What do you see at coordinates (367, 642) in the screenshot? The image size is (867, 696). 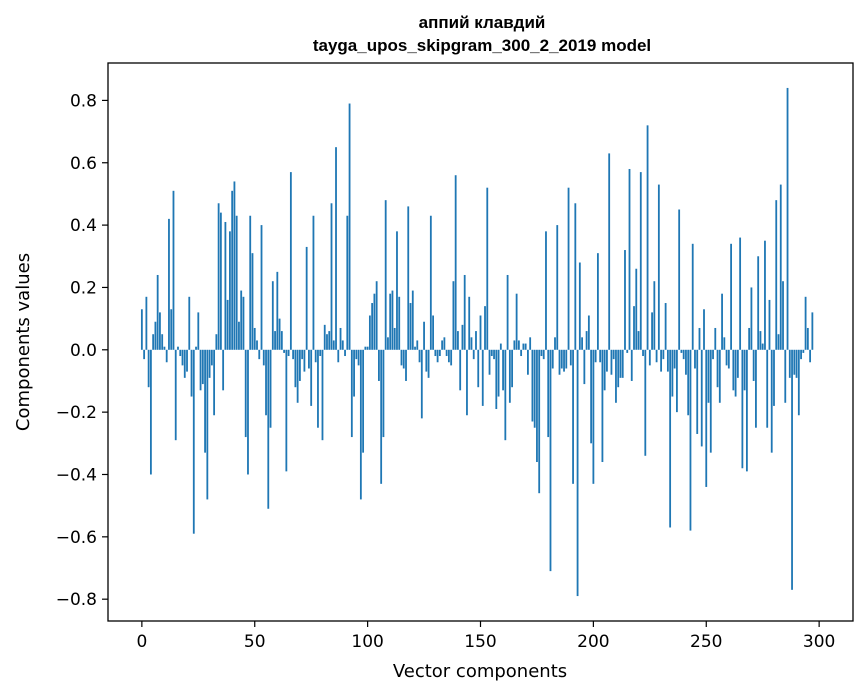 I see `x-tick-label: 100` at bounding box center [367, 642].